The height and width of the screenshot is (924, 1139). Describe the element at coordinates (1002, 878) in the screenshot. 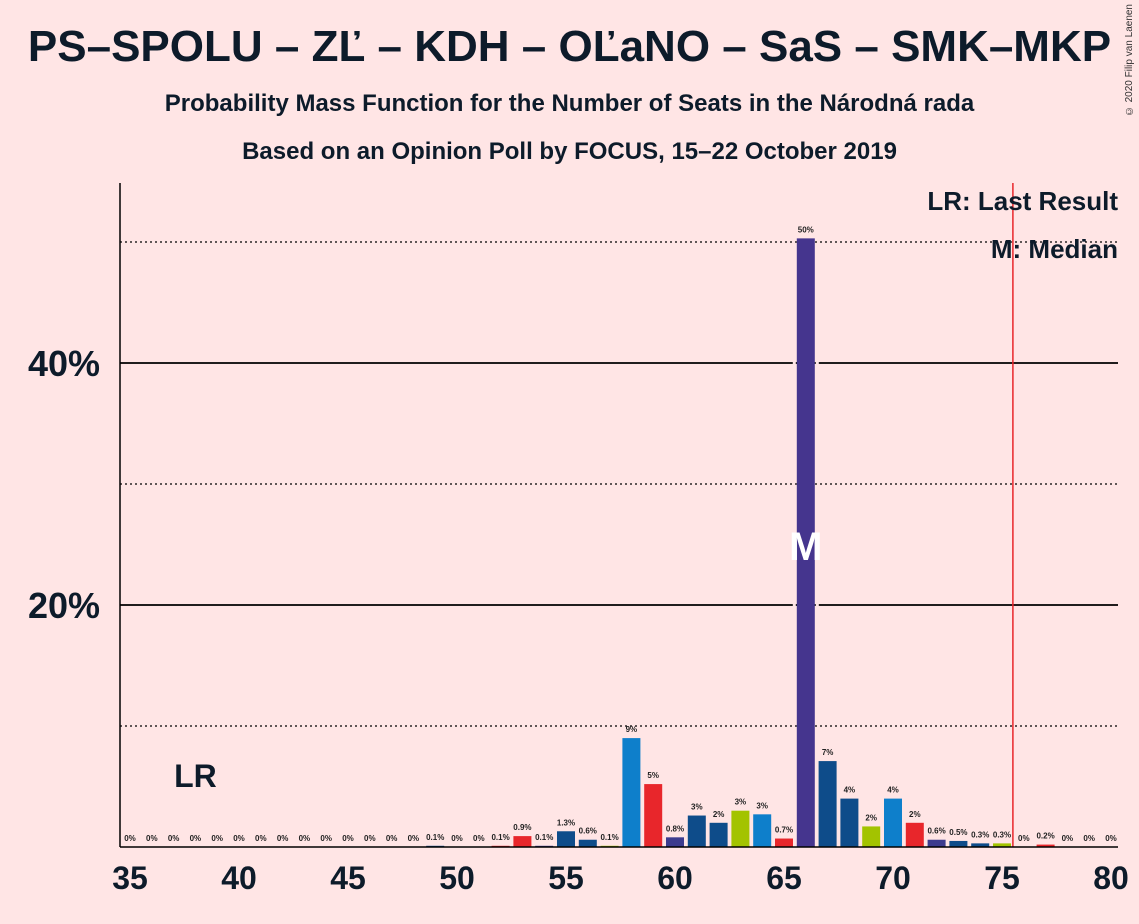

I see `x-tick-label: 75` at that location.